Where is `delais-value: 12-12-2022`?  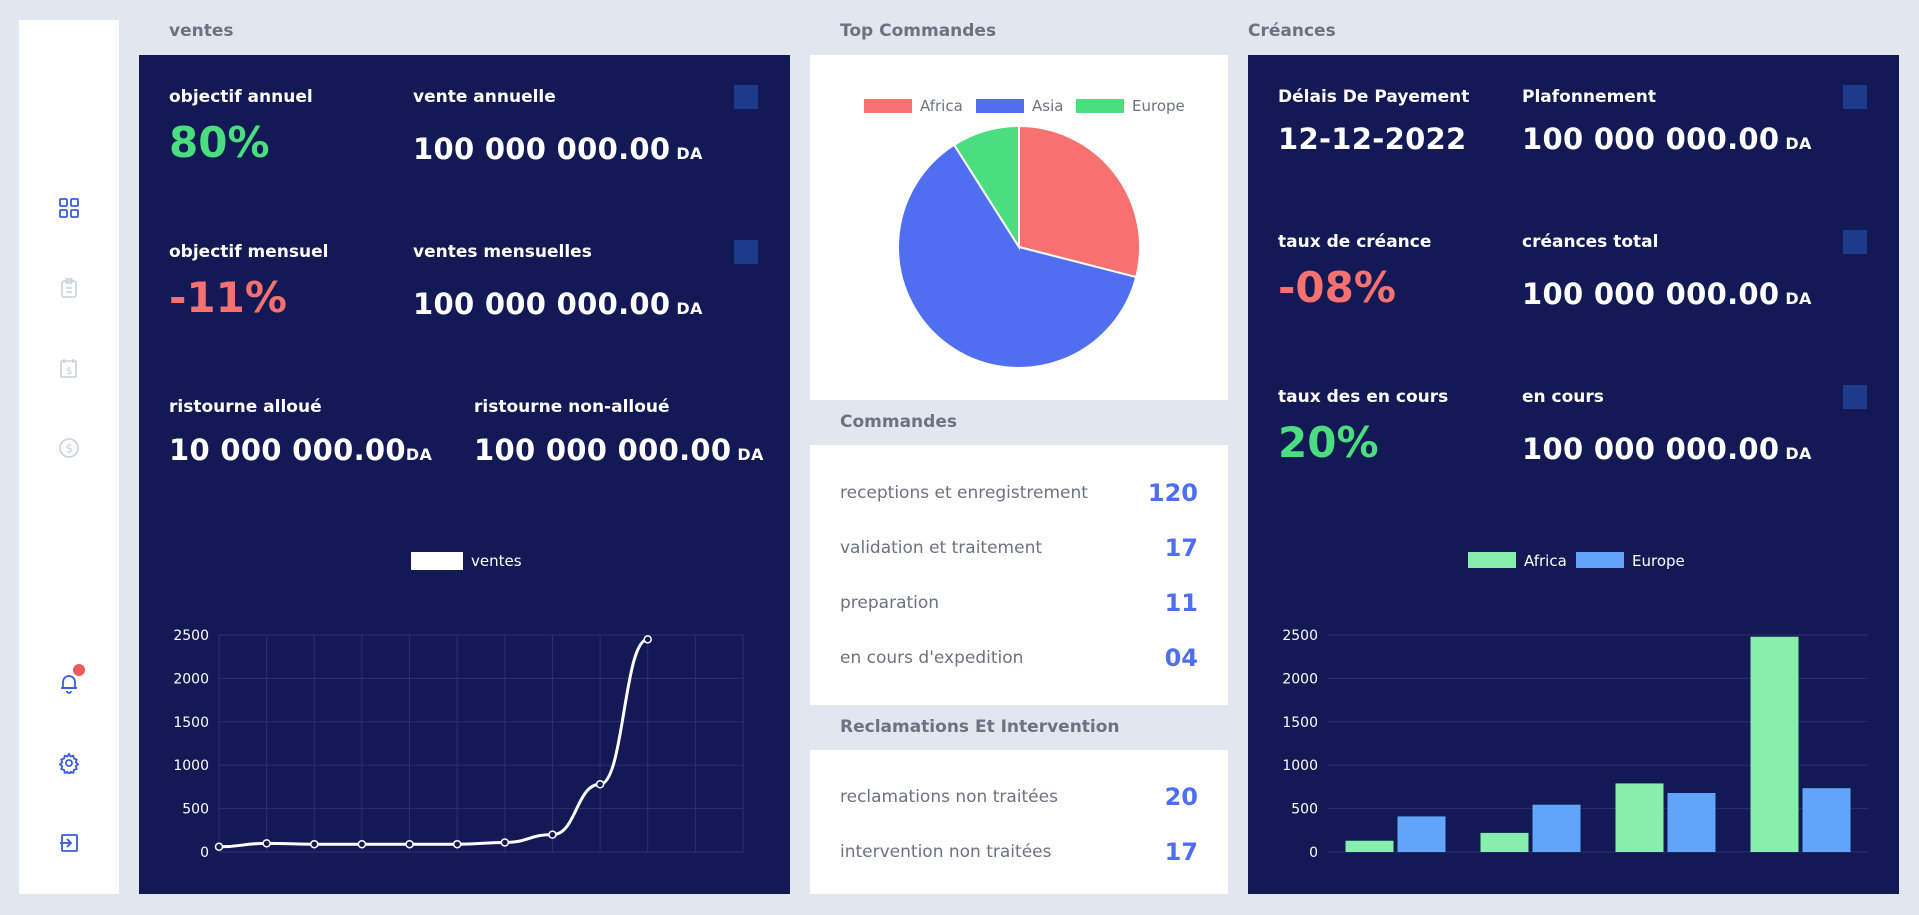 delais-value: 12-12-2022 is located at coordinates (1372, 139).